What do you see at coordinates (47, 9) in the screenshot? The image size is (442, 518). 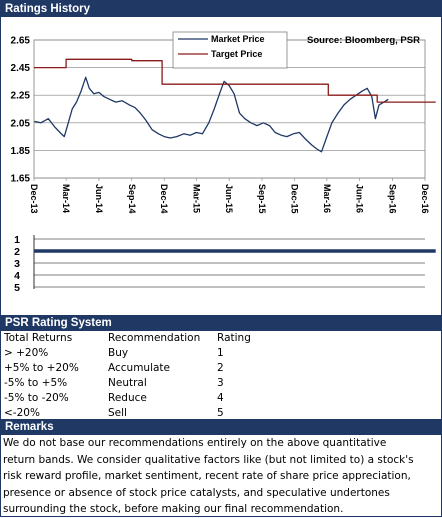 I see `ratings-history-title: Ratings History` at bounding box center [47, 9].